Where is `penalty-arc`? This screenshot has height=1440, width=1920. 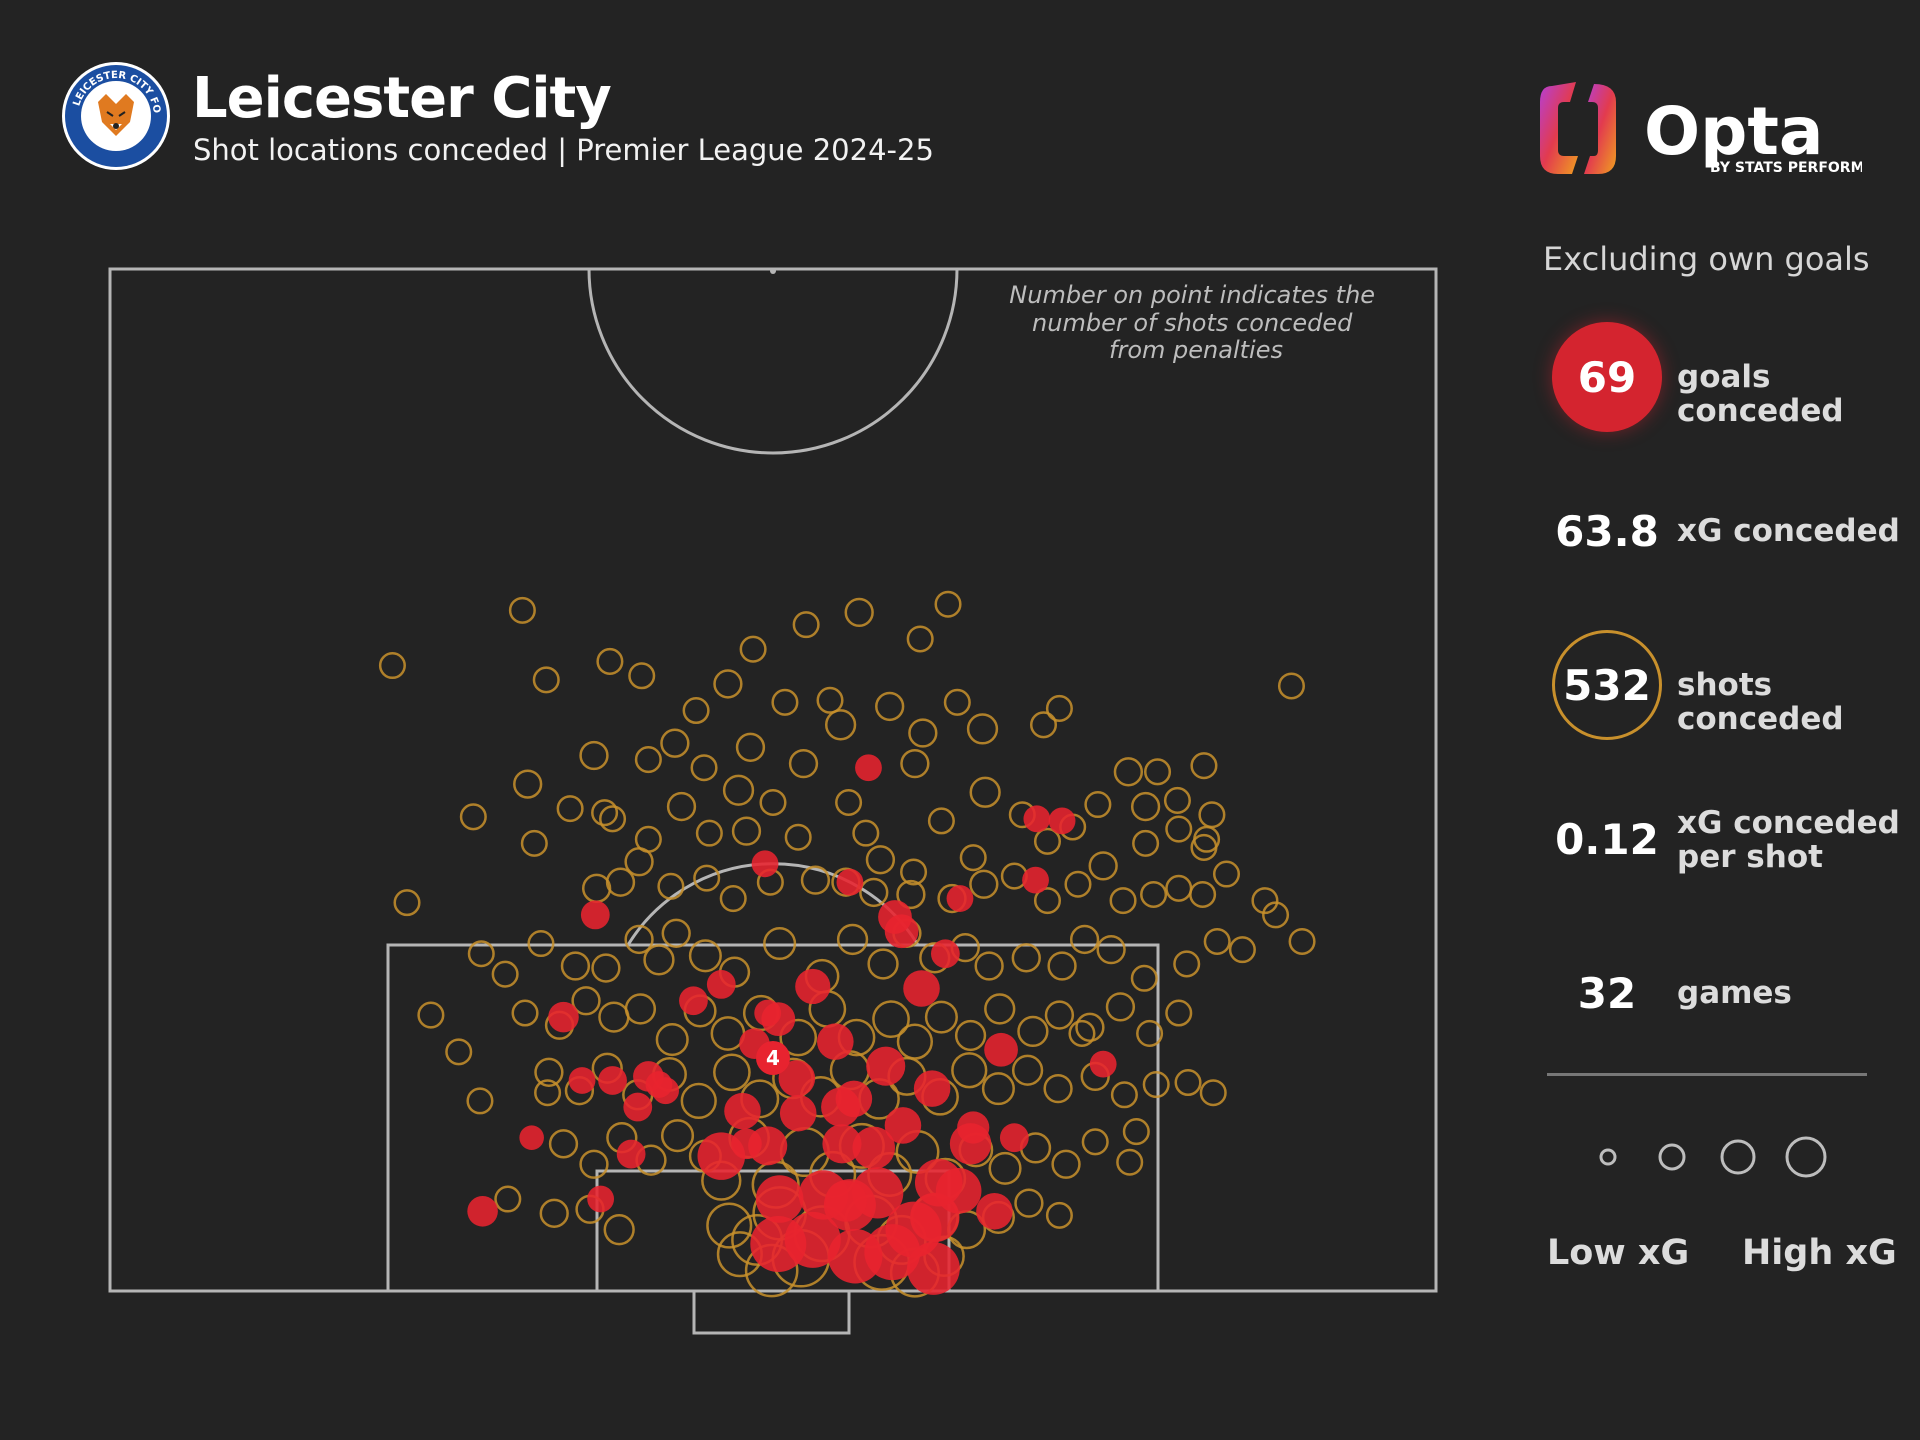
penalty-arc is located at coordinates (773, 904).